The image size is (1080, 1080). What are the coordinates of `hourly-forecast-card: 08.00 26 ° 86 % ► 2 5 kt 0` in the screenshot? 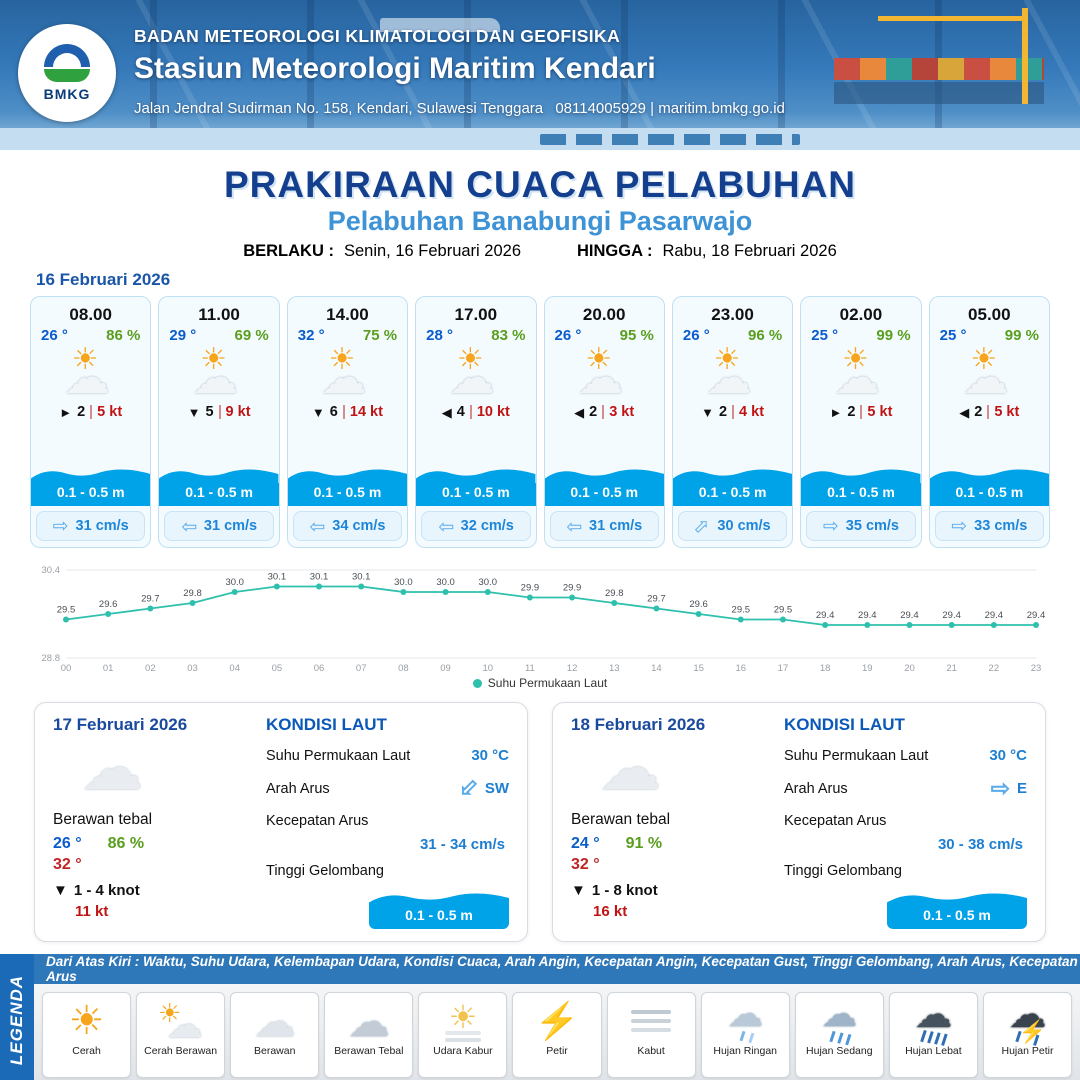 It's located at (91, 422).